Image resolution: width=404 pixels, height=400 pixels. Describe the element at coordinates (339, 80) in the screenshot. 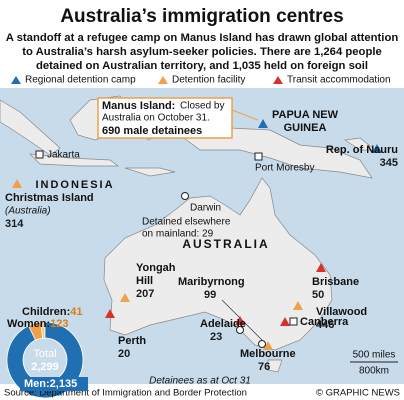

I see `legend-label: Transit accommodation` at that location.